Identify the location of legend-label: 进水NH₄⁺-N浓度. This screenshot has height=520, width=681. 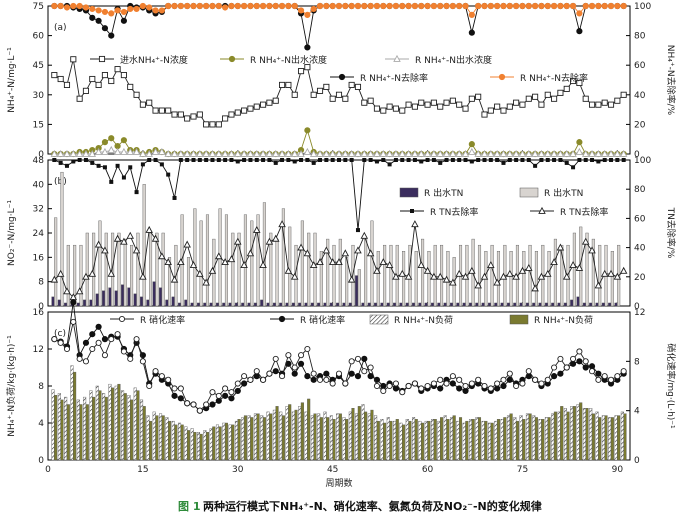
(154, 60).